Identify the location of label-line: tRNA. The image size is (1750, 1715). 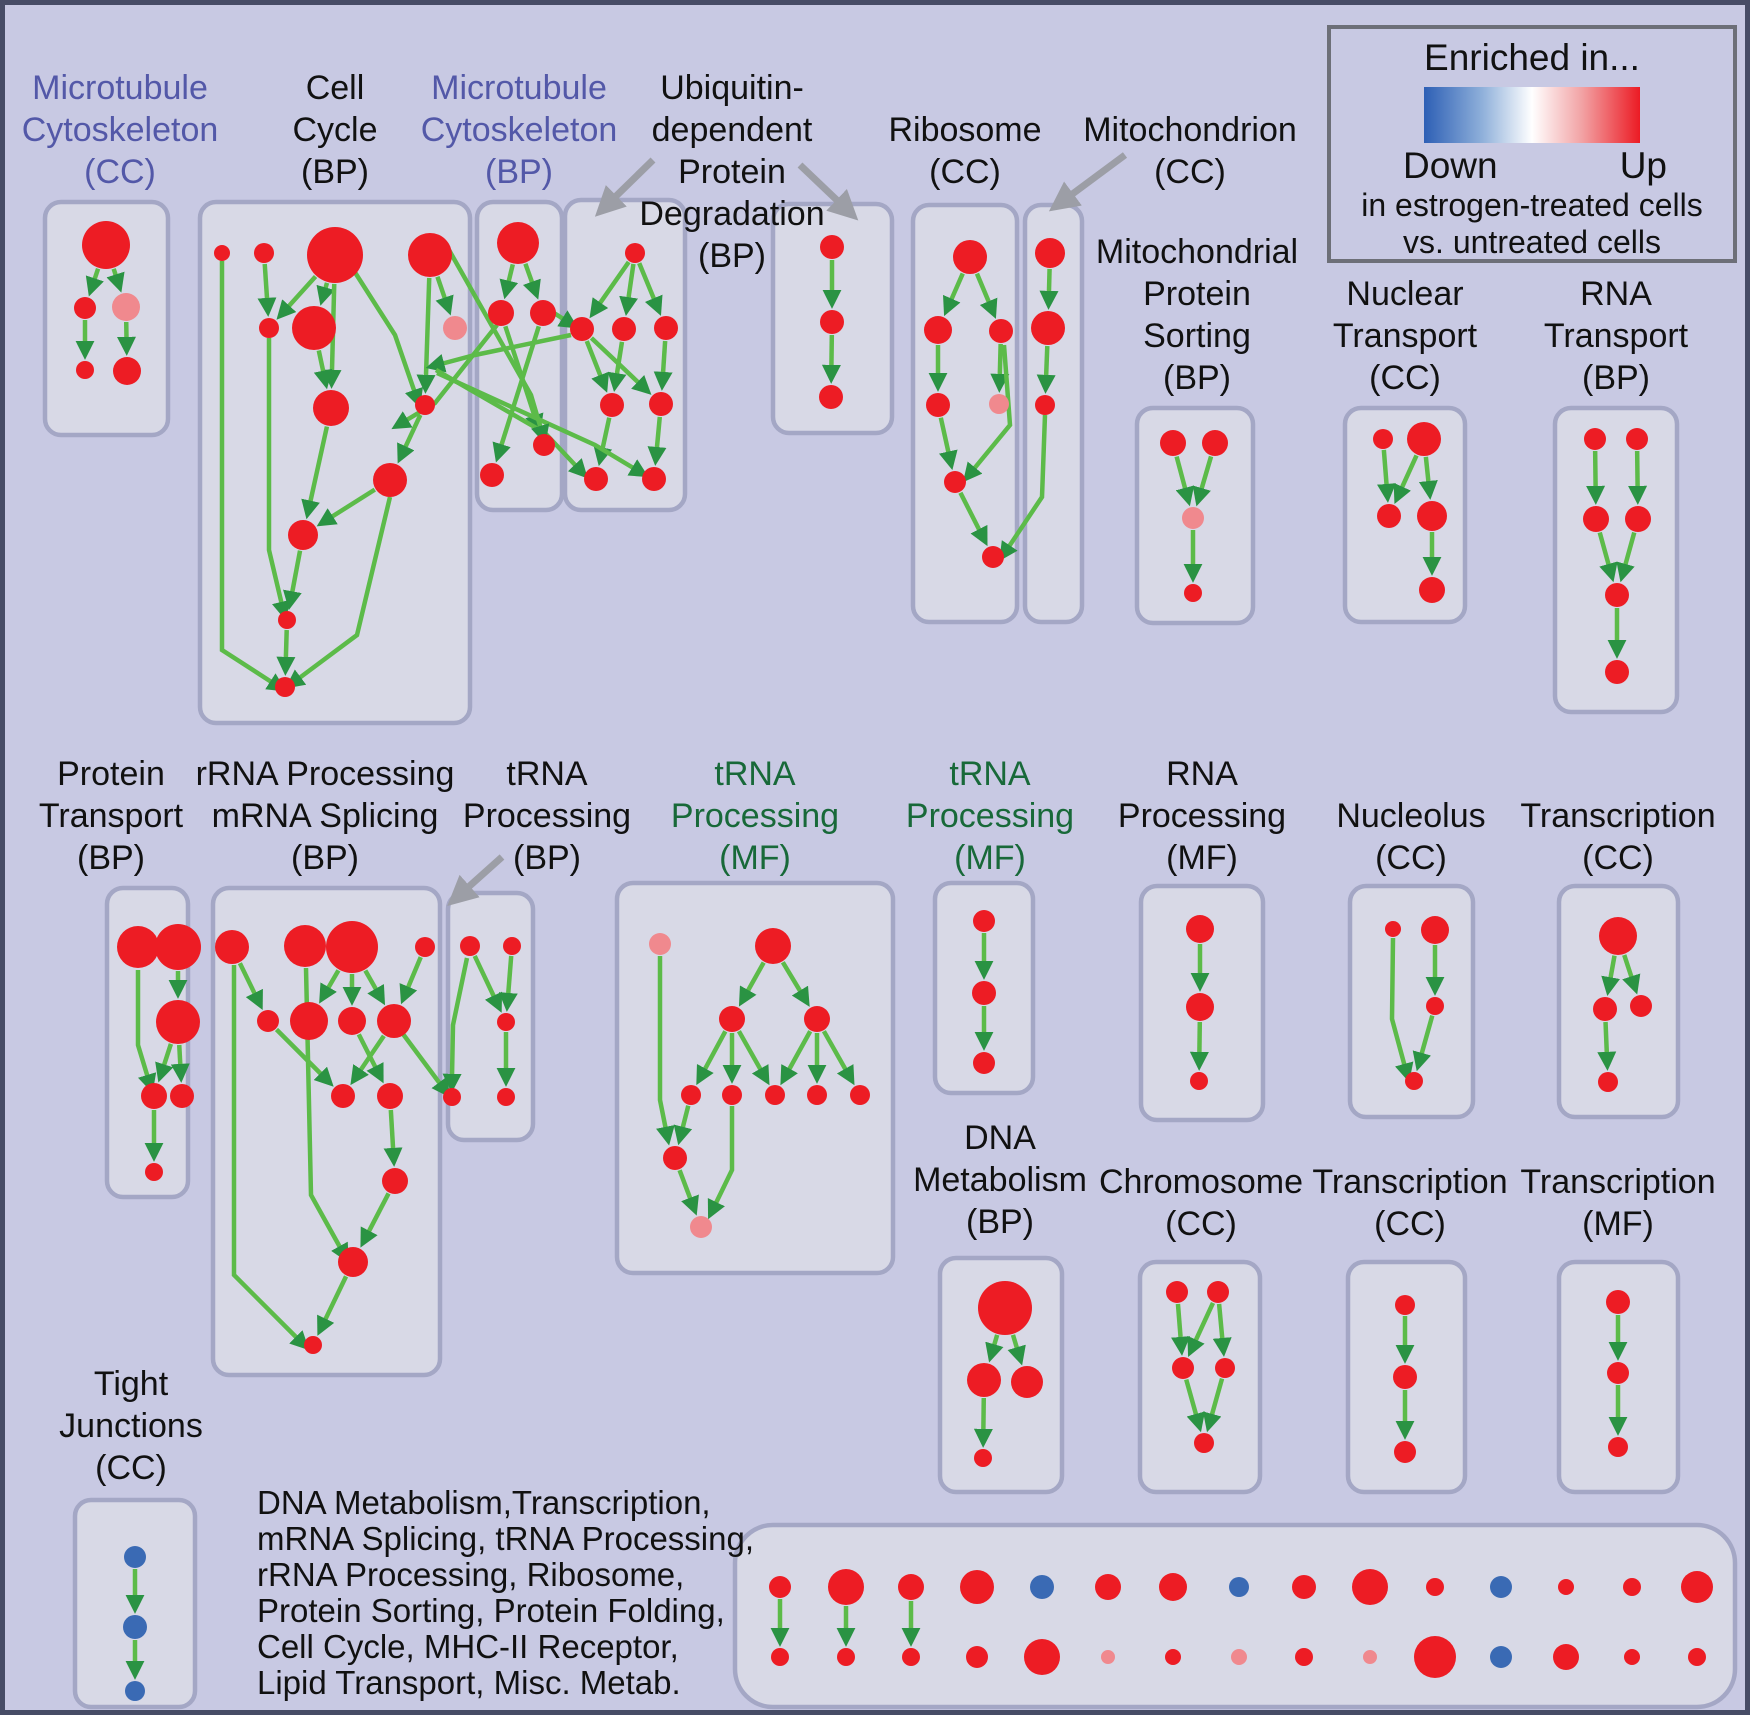
(755, 774).